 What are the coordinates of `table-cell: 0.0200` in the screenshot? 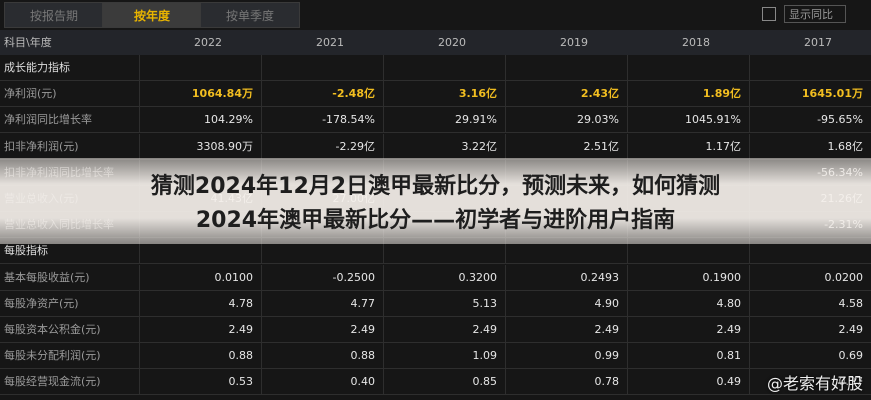 It's located at (810, 278).